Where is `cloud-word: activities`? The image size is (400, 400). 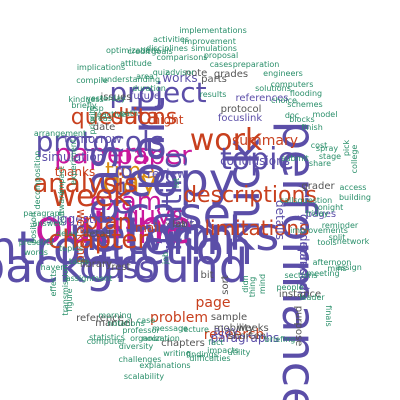 cloud-word: activities is located at coordinates (171, 39).